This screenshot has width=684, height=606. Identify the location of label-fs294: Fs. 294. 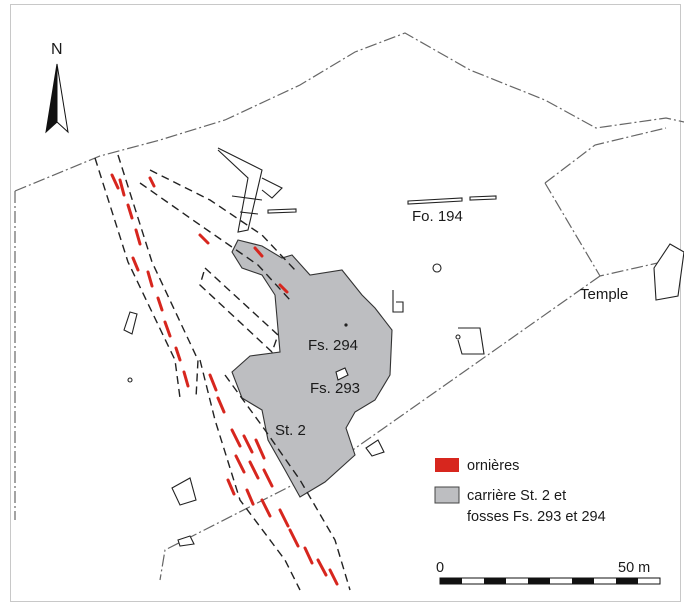
(333, 345).